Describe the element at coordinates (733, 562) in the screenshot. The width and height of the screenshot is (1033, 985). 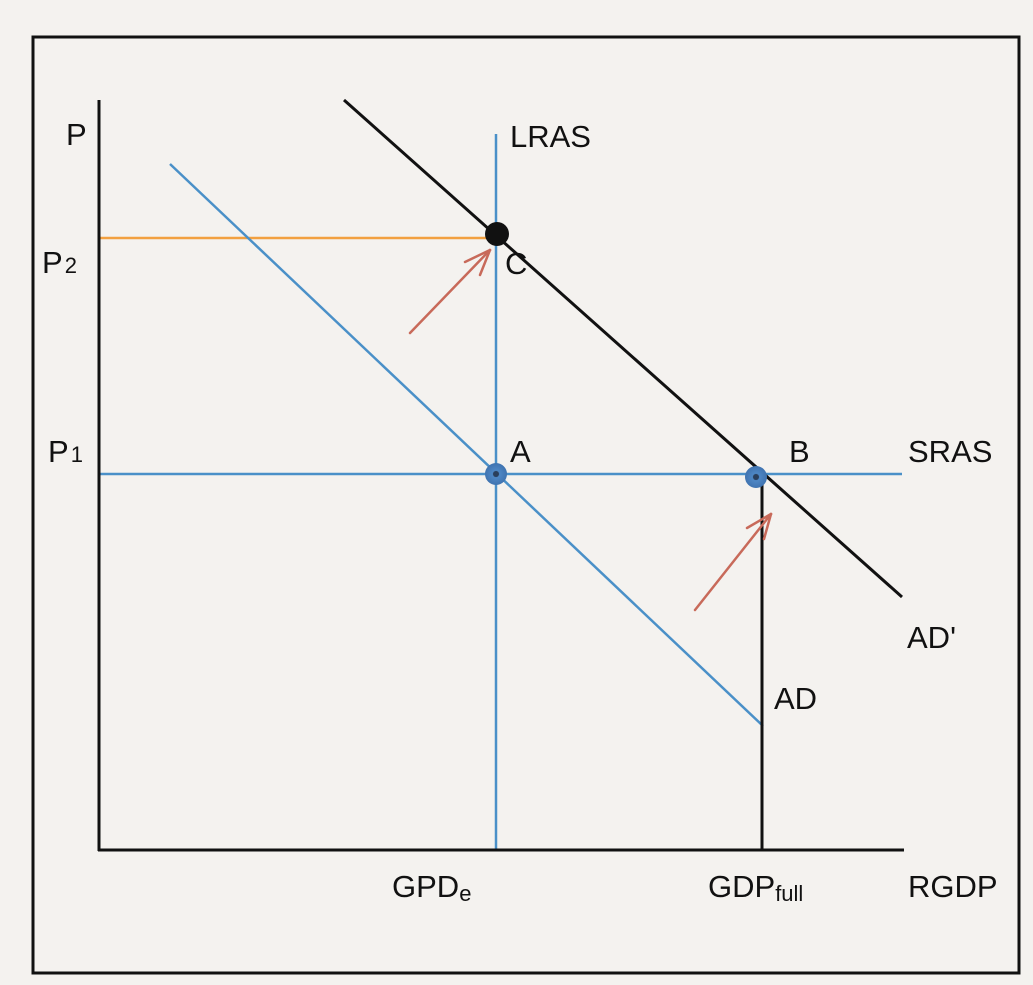
I see `arrow-to-b` at that location.